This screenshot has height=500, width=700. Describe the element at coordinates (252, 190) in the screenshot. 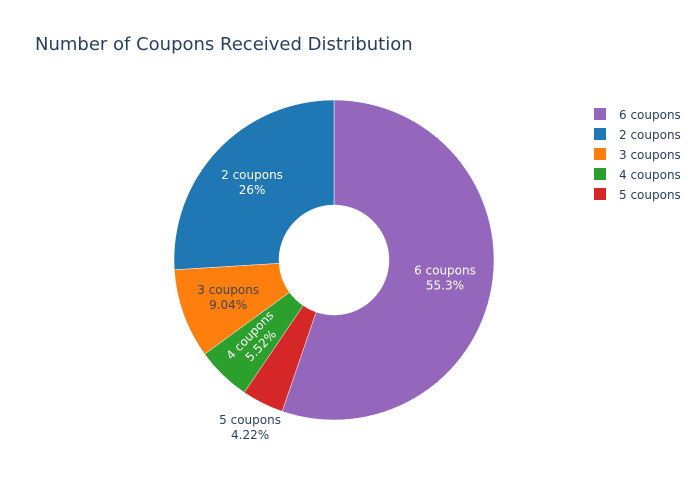

I see `slice-percent: 26%` at that location.